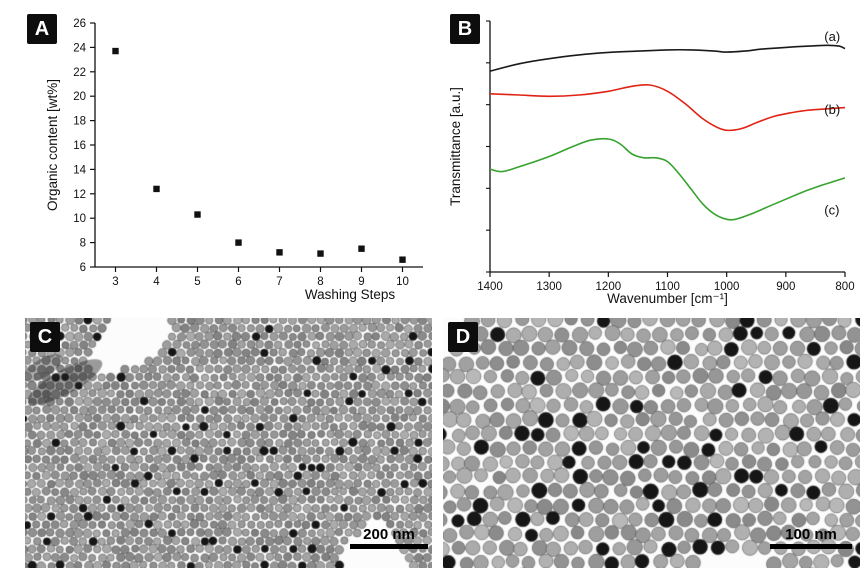 Image resolution: width=866 pixels, height=576 pixels. I want to click on svg-text: 5, so click(197, 282).